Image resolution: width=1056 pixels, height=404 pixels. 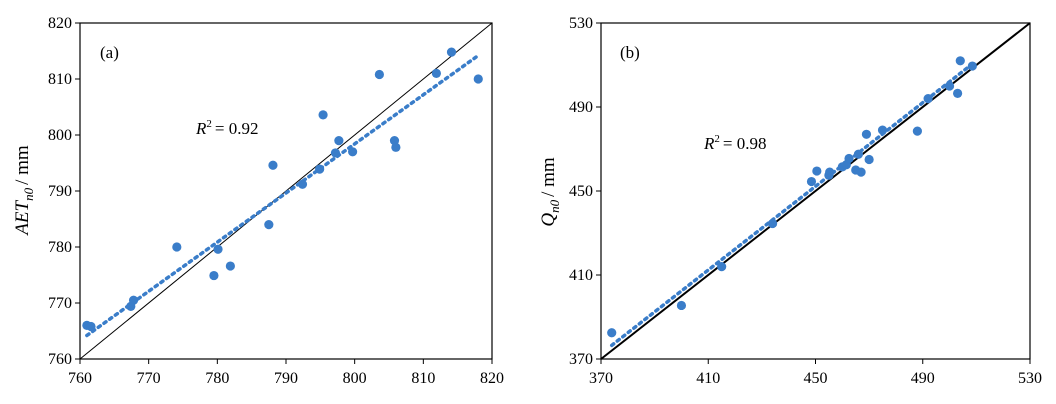 I want to click on ylabel-main-b: Q, so click(x=548, y=220).